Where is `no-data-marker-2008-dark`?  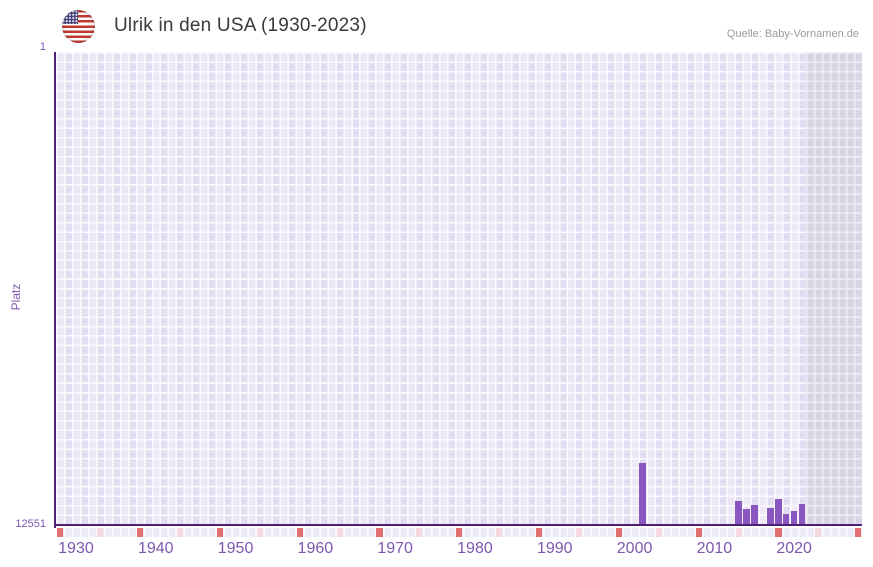
no-data-marker-2008-dark is located at coordinates (698, 532).